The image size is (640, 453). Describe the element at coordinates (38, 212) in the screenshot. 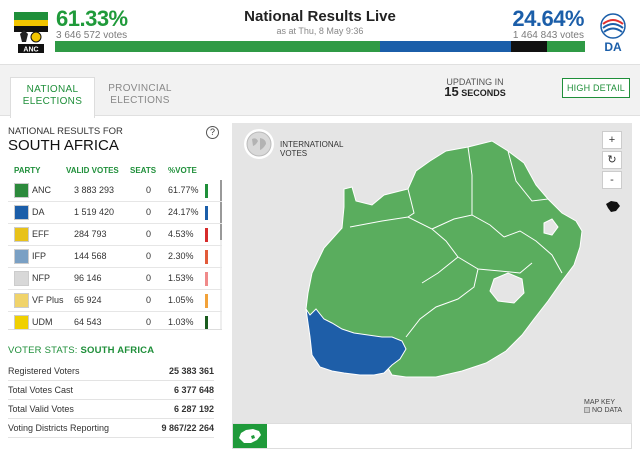

I see `party-name: DA` at that location.